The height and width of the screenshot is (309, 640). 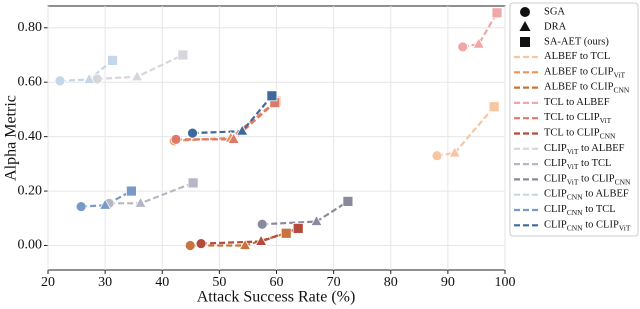 I want to click on legend-label: ALBEF to CLIPViT, so click(x=584, y=73).